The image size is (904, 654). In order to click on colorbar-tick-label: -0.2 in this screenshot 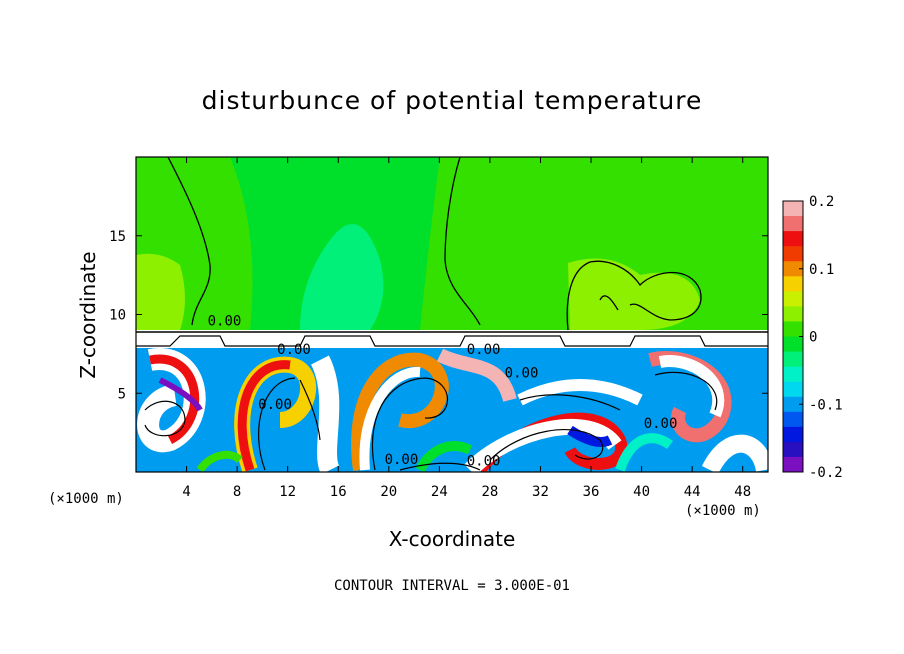, I will do `click(826, 473)`.